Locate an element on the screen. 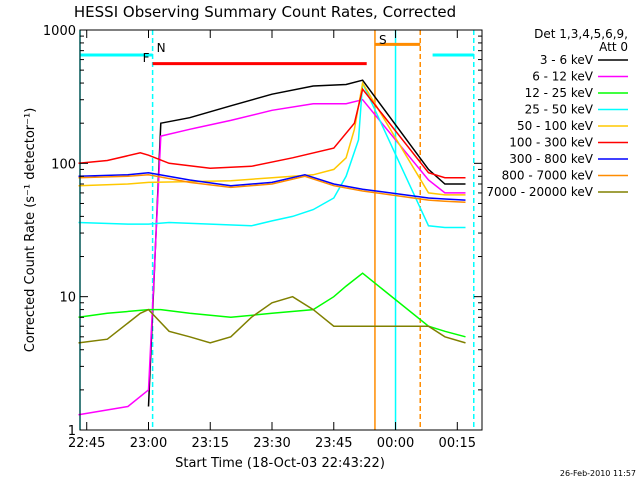 This screenshot has width=640, height=480. legend-label: 50 - 100 keV is located at coordinates (555, 126).